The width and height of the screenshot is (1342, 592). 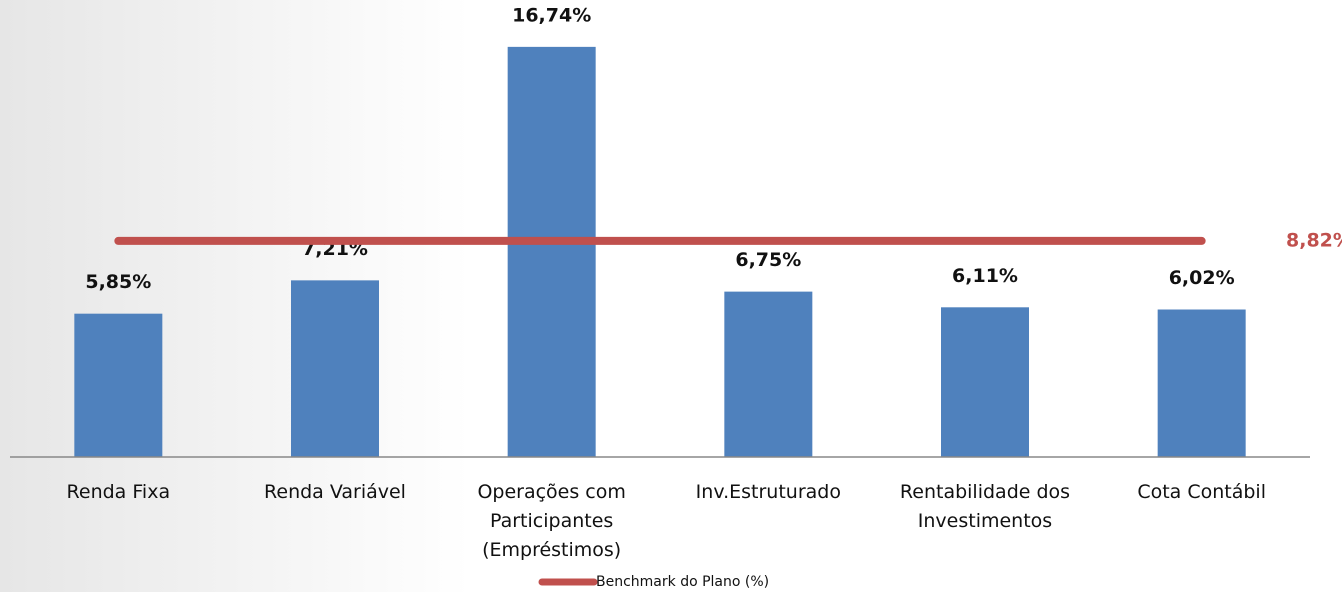 I want to click on value-label: 6,11%, so click(x=985, y=276).